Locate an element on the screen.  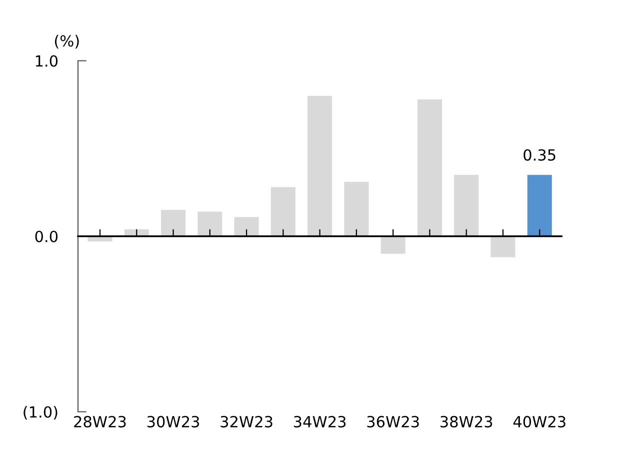
x-tick-label: 38W23 is located at coordinates (466, 422).